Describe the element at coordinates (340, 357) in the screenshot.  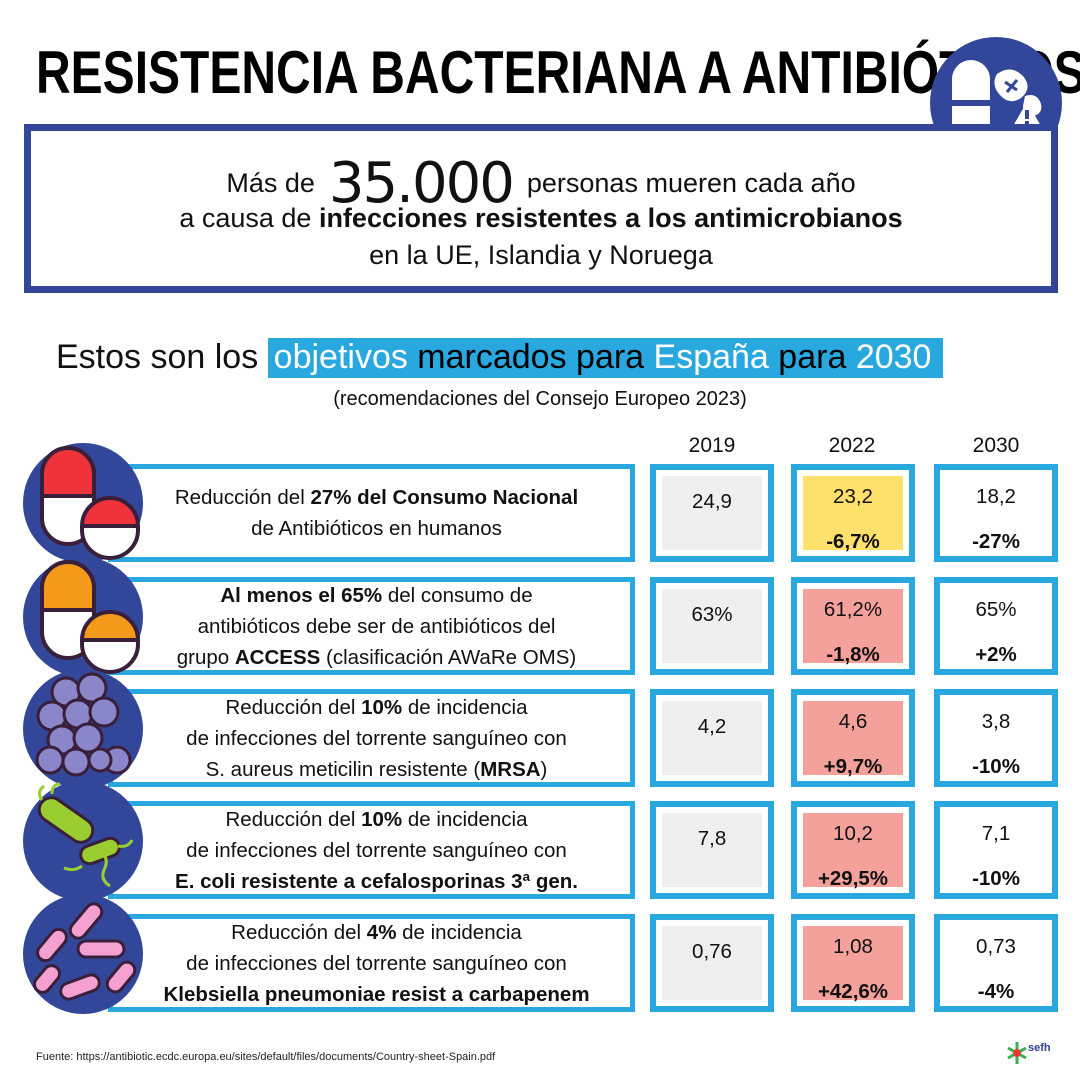
I see `objectives-hl-1: objetivos` at that location.